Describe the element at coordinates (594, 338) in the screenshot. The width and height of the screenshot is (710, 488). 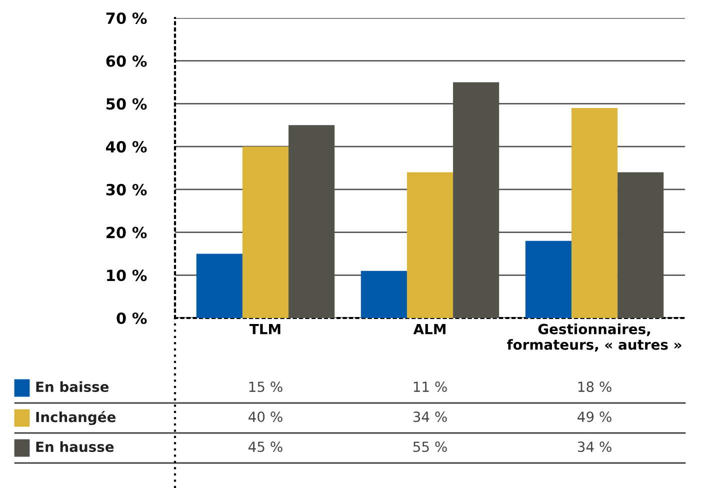
I see `x-tick-label: Gestionnaires, formateurs, « autres »` at that location.